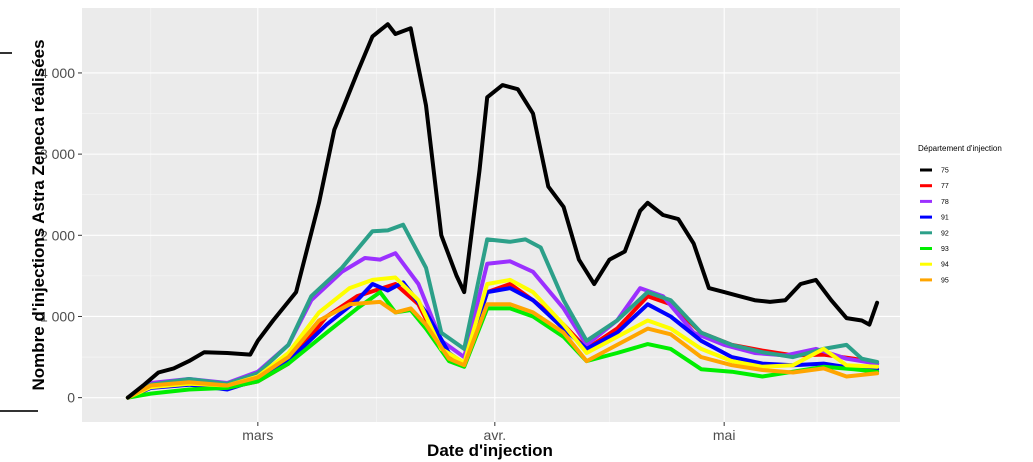  I want to click on legend-items: 75 77 78 91 92 93 94 95, so click(934, 226).